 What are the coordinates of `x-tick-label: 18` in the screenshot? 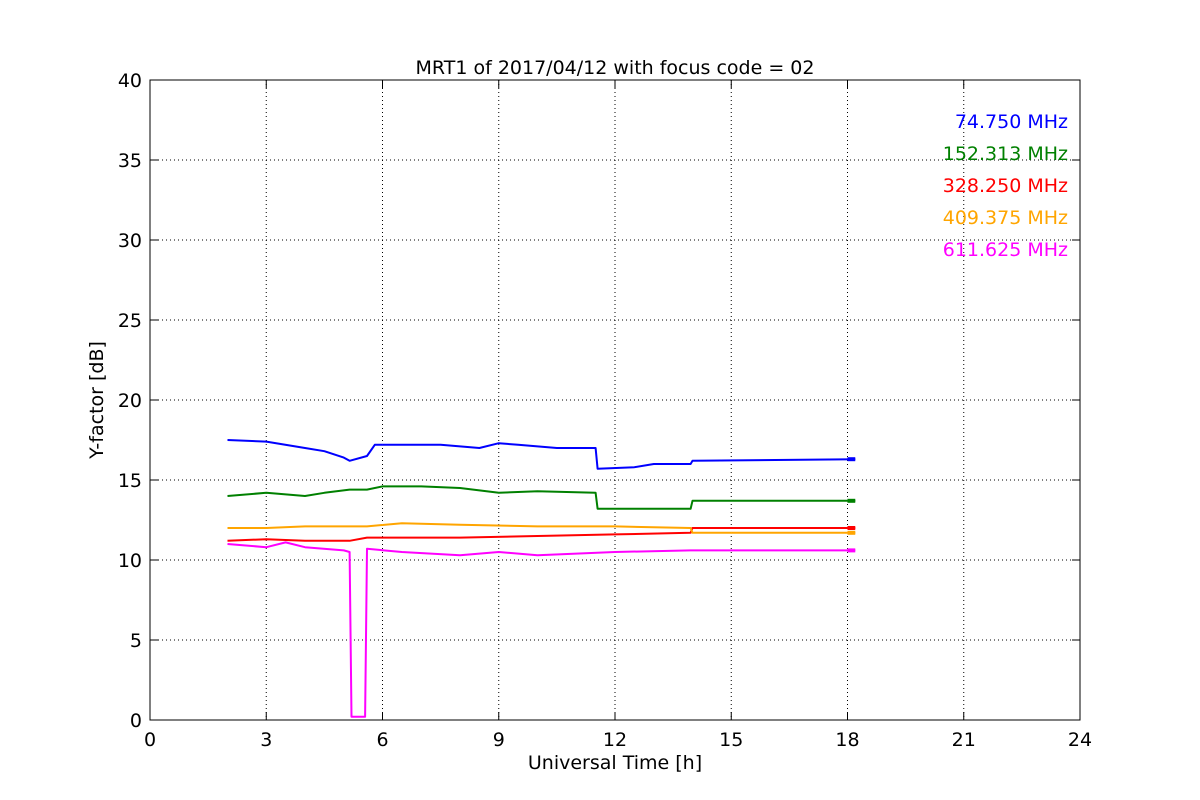 It's located at (847, 740).